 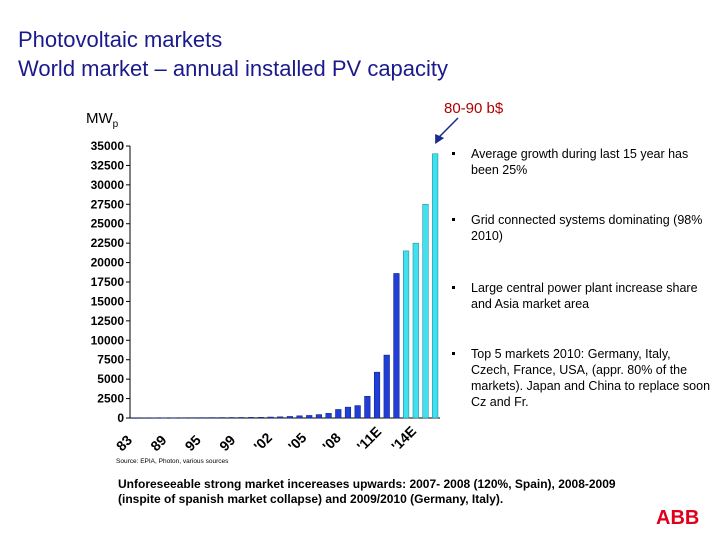 I want to click on y-tick-label: 10000, so click(x=108, y=340).